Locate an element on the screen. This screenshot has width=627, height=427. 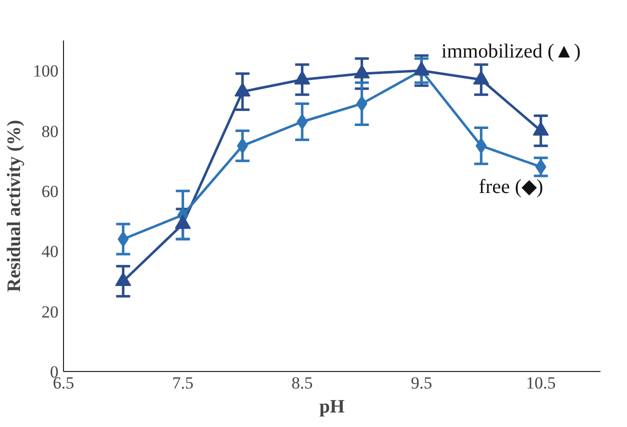
y-tick-label: 60 is located at coordinates (50, 191).